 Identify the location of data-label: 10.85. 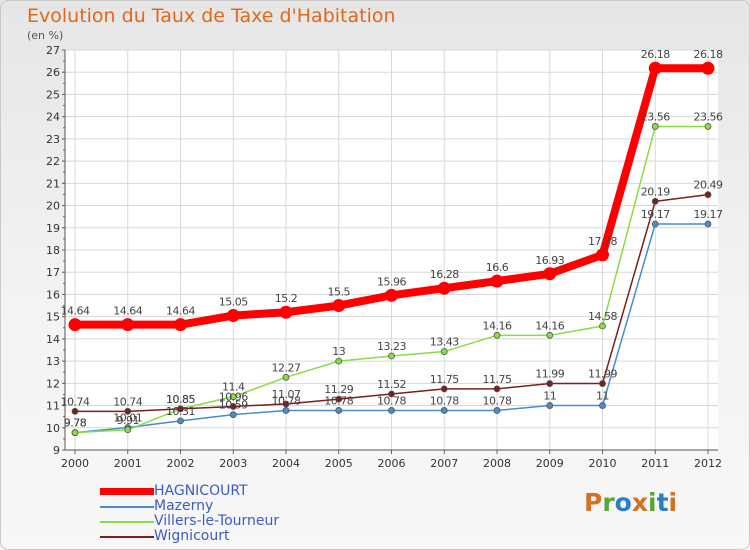
(180, 399).